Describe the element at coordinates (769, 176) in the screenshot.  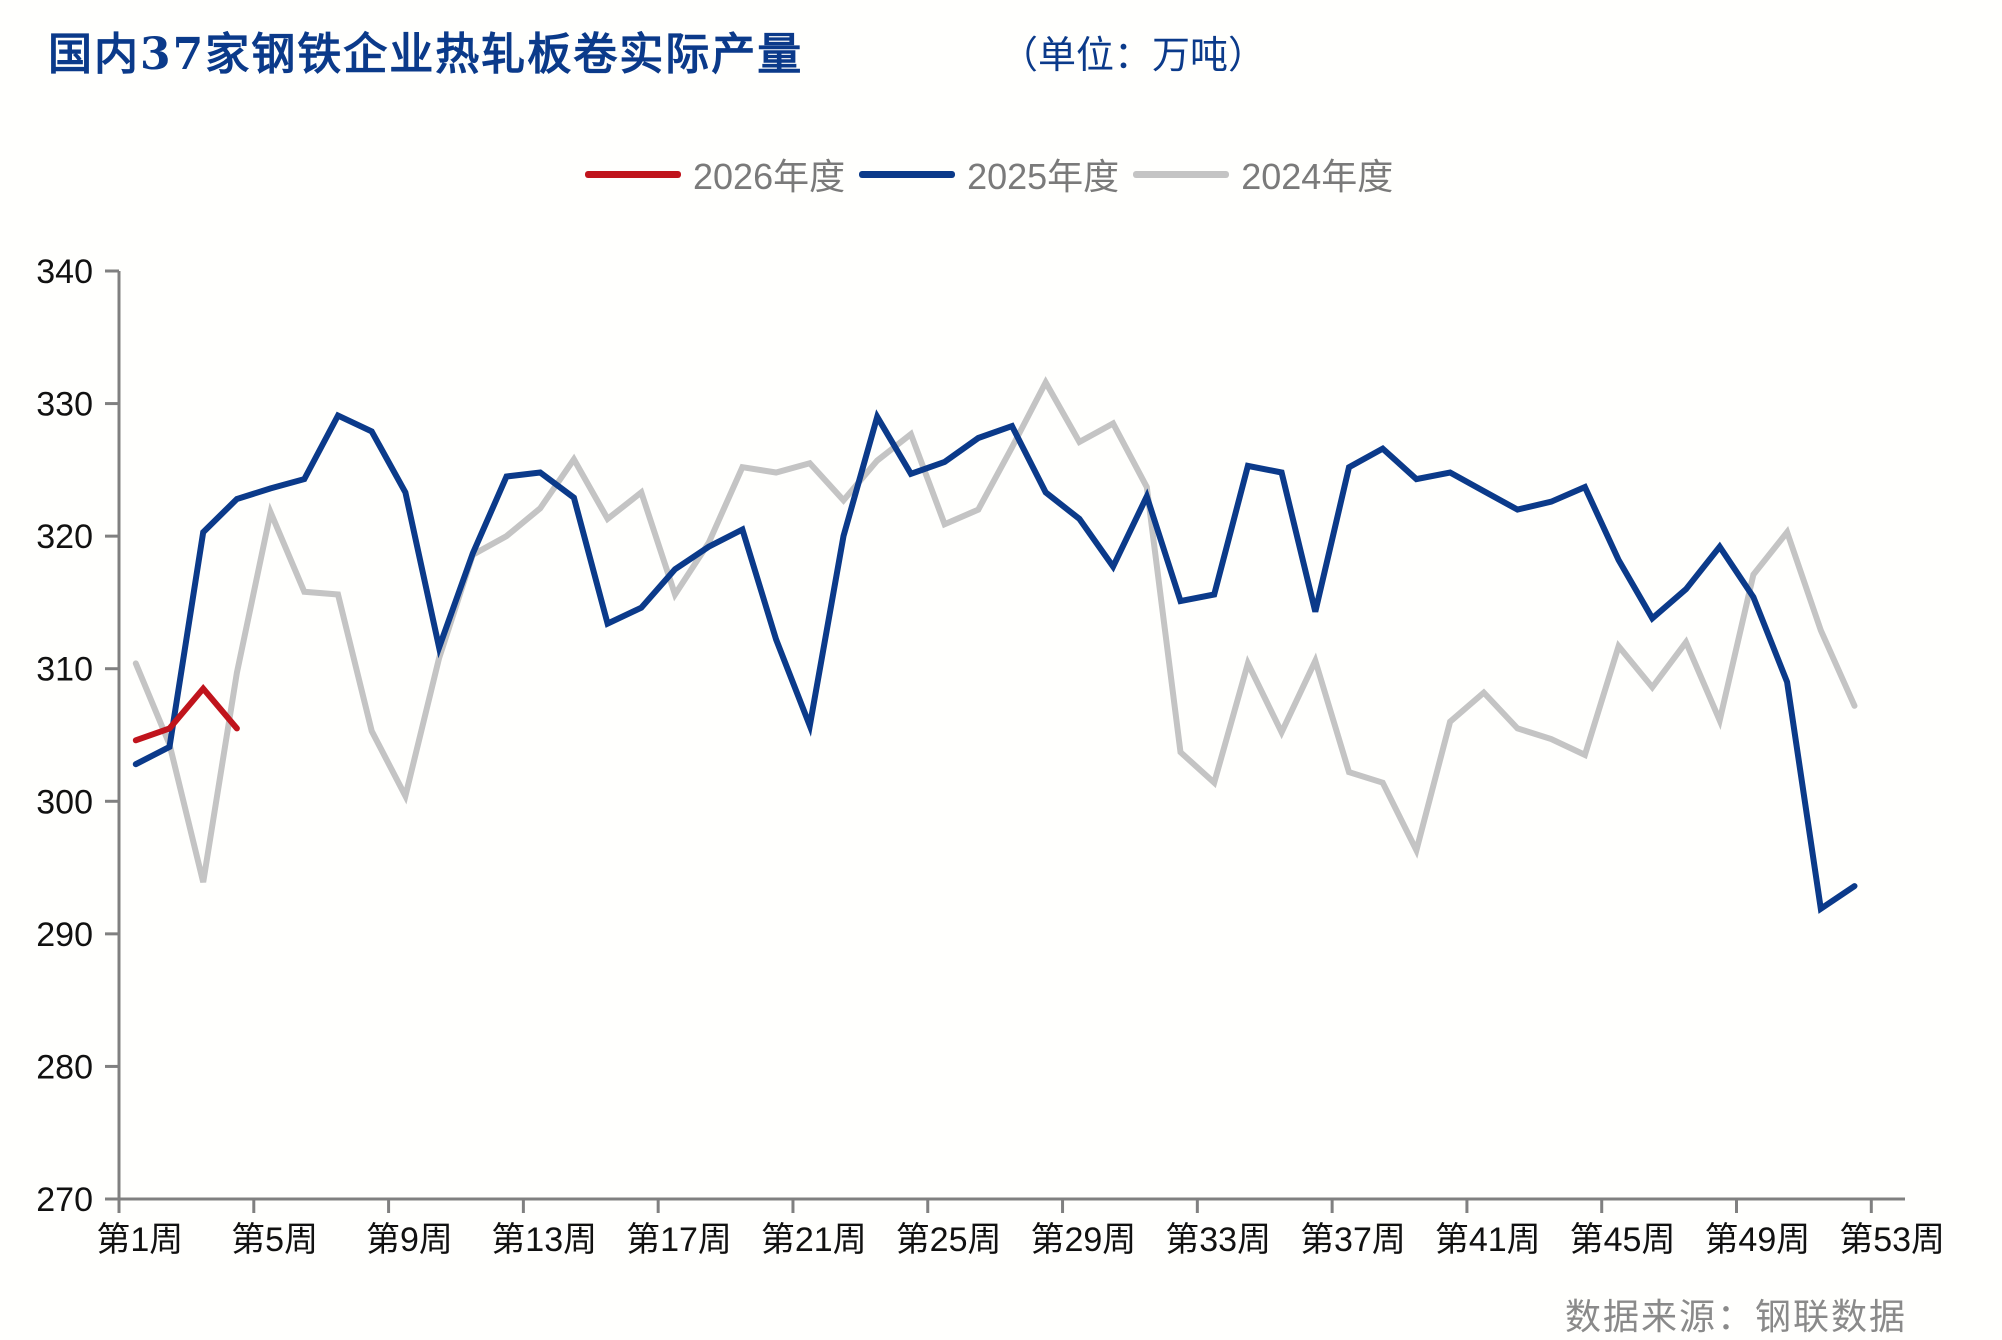
I see `legend-label-2026: 2026年度` at that location.